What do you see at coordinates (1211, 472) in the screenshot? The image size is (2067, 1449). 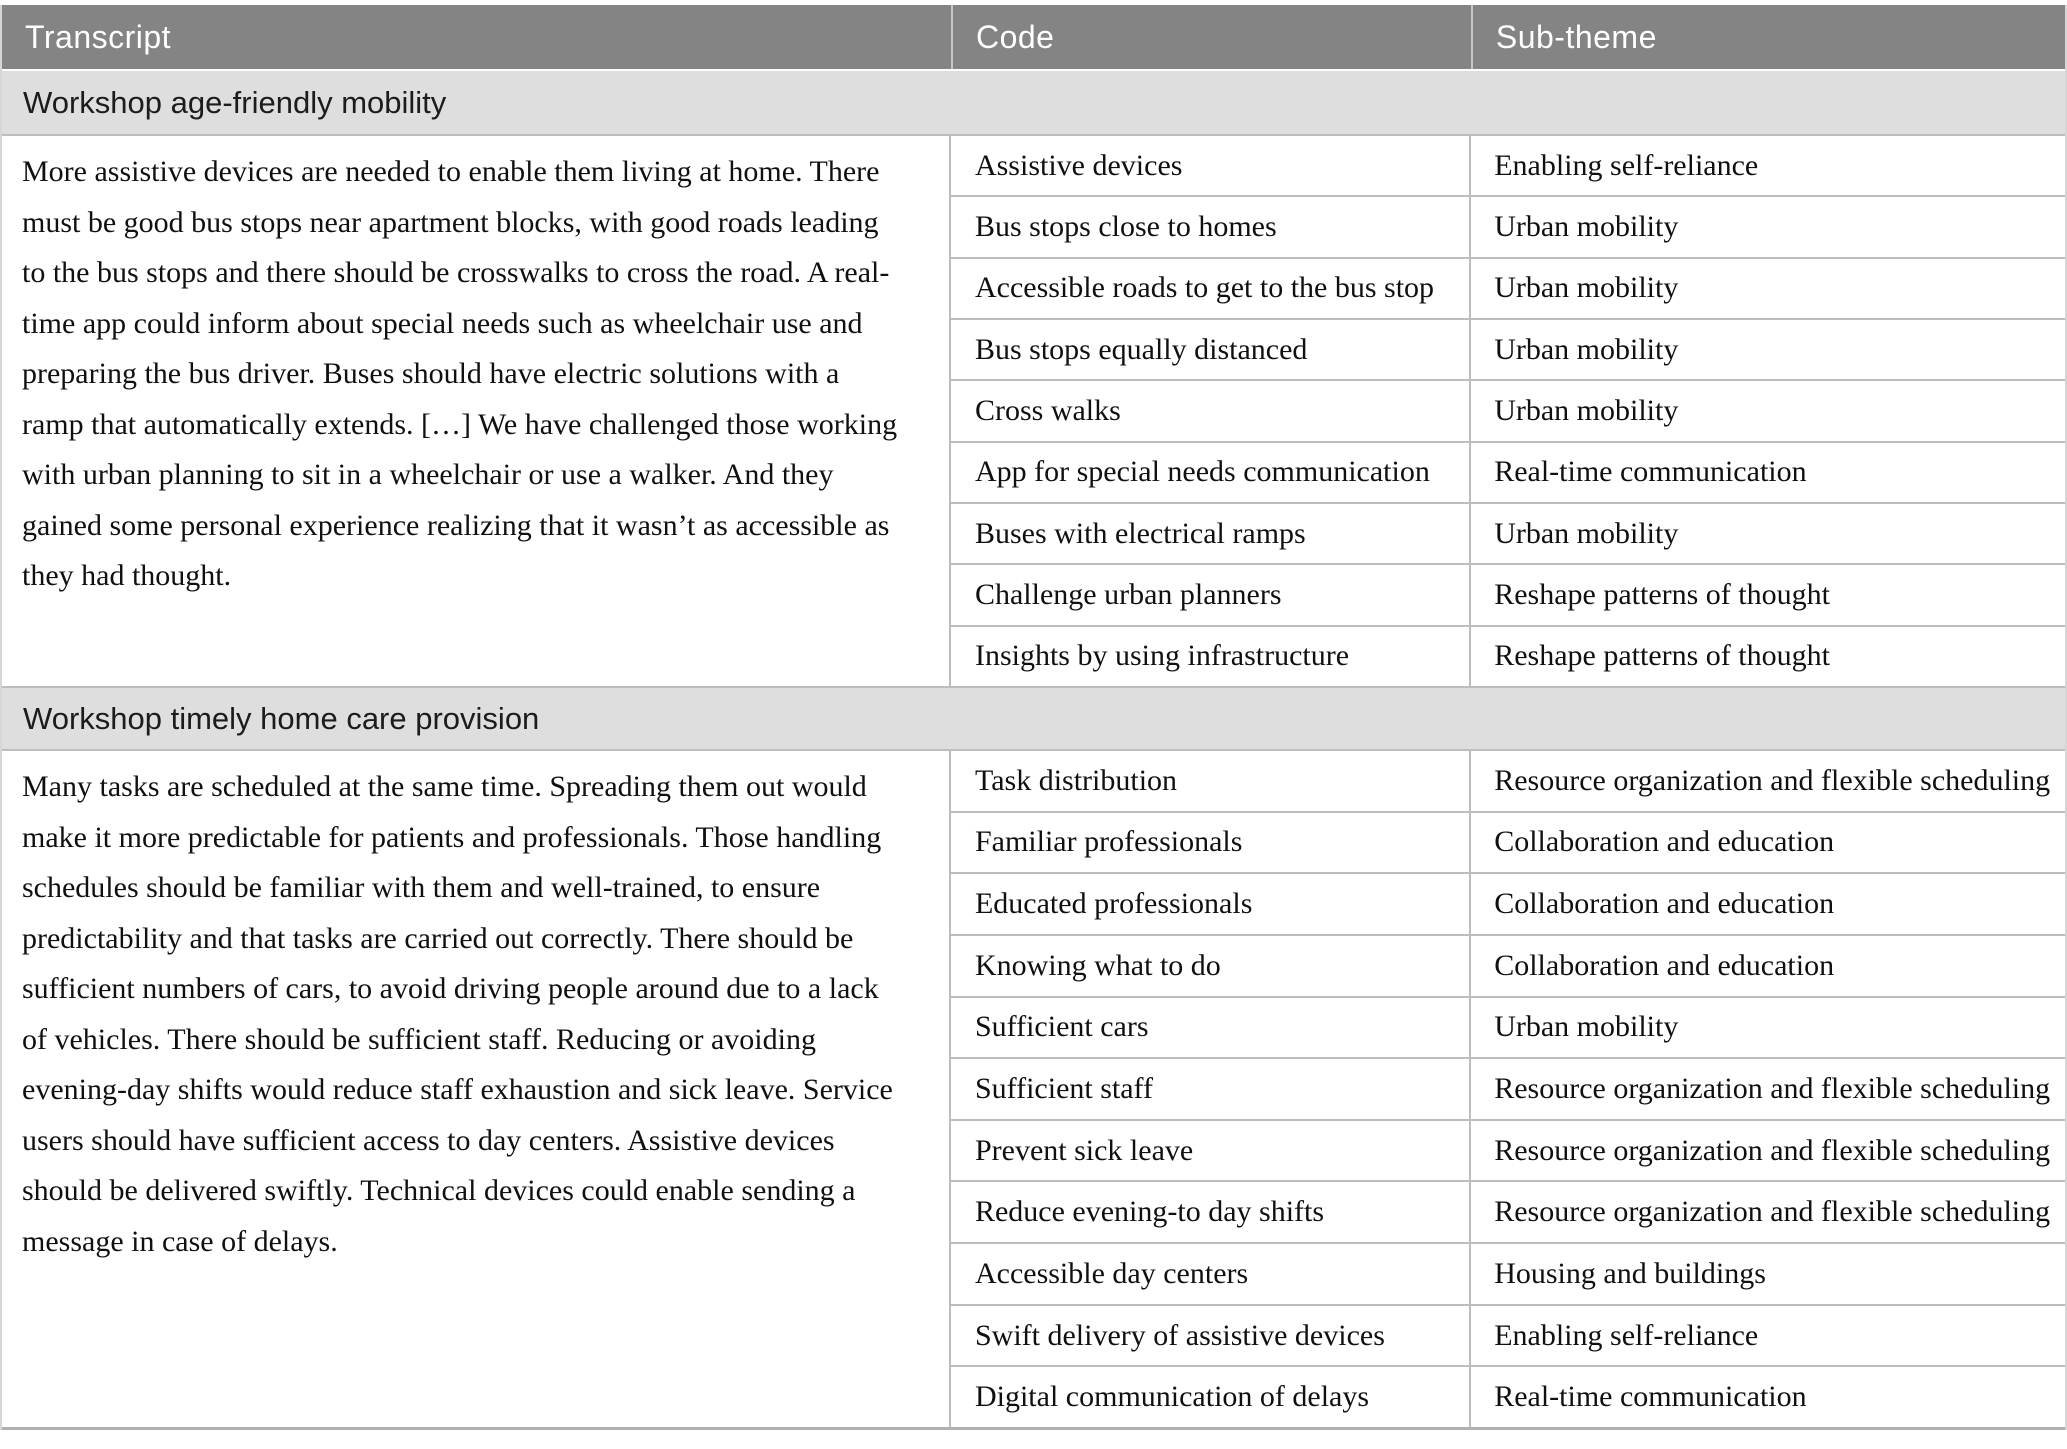 I see `code-cell: App for special needs communication` at bounding box center [1211, 472].